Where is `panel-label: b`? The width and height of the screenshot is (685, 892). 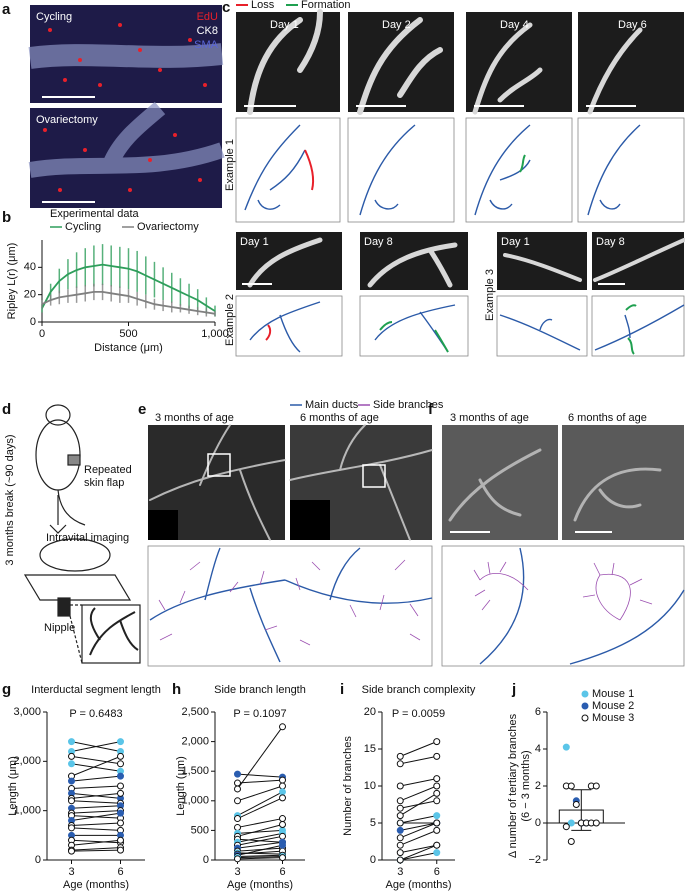
panel-label: b is located at coordinates (6, 217).